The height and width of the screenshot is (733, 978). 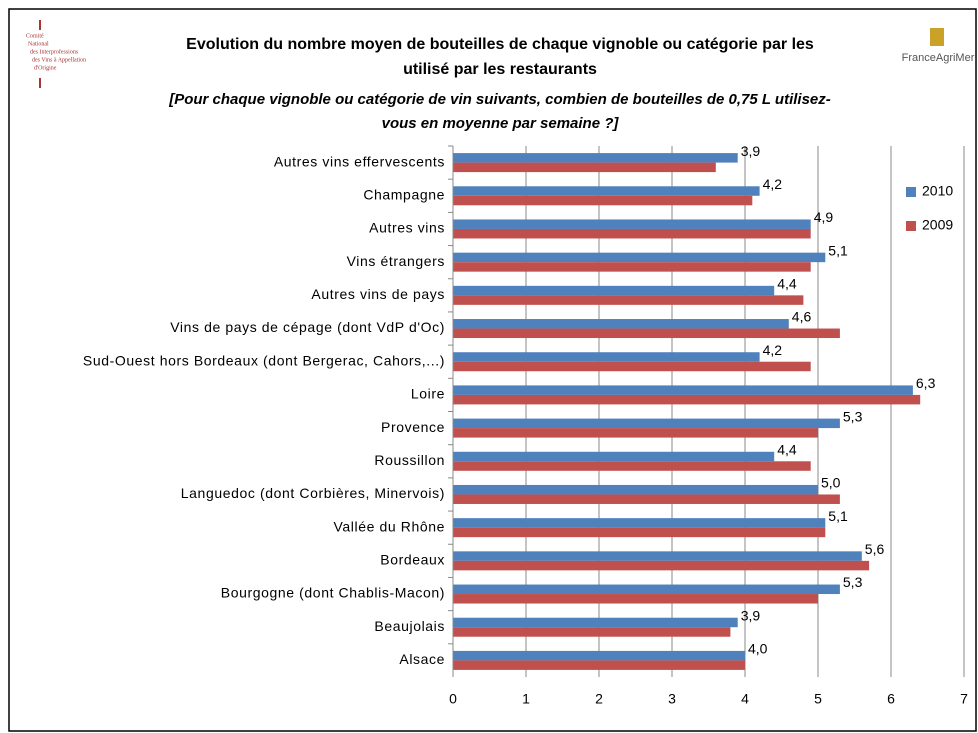 I want to click on y-tick-label: Champagne, so click(x=404, y=194).